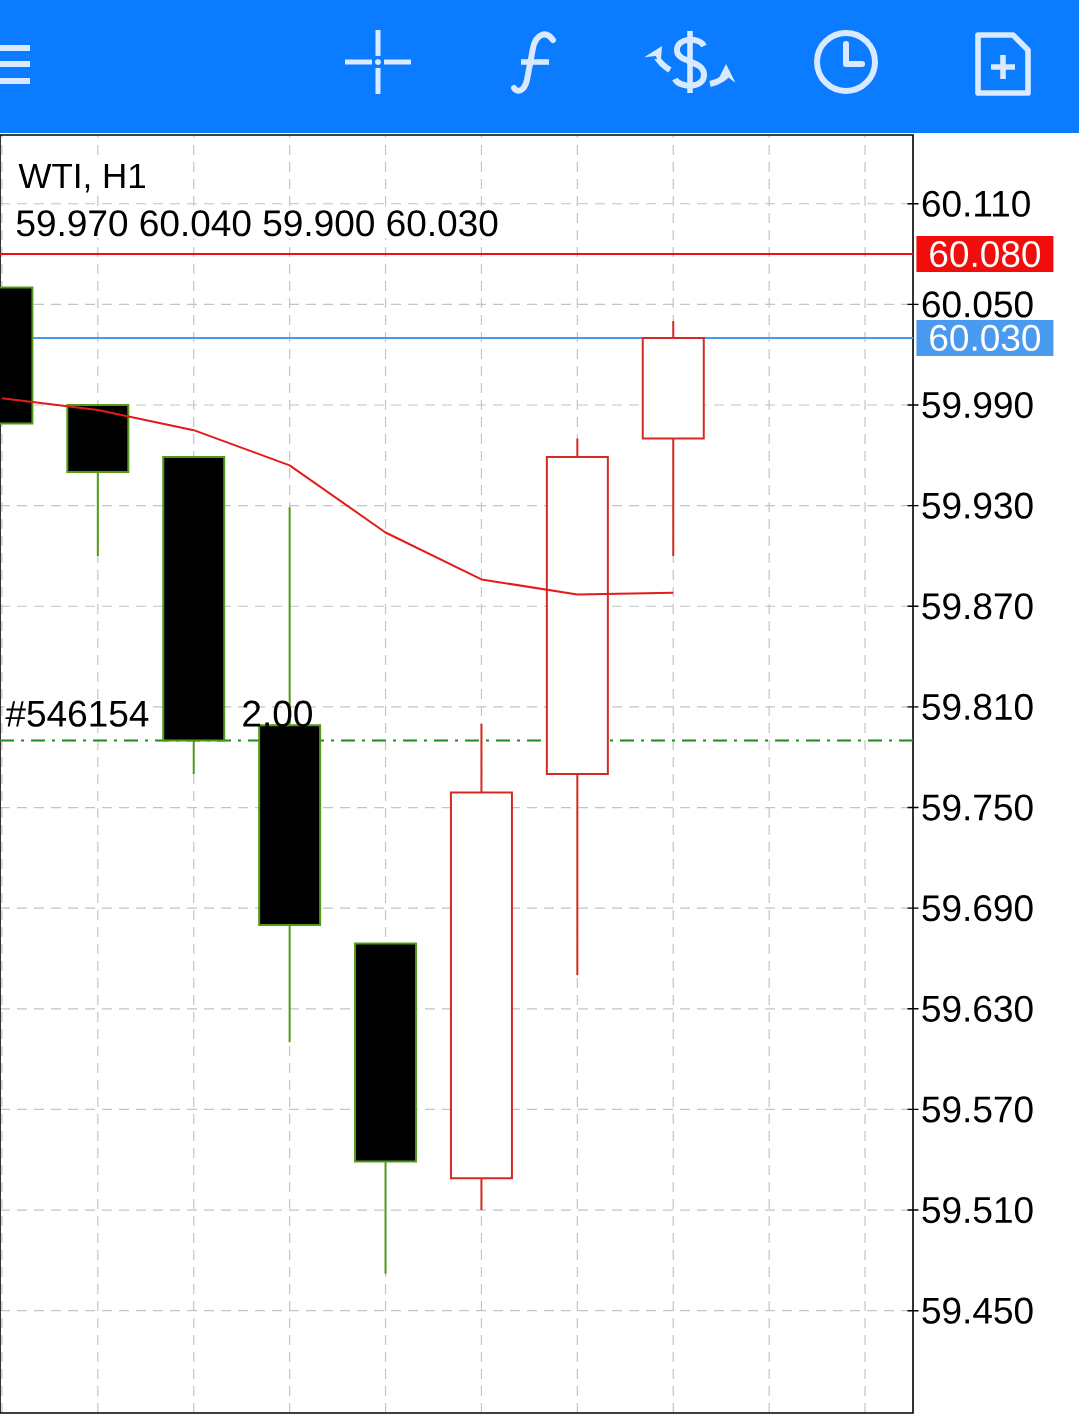  Describe the element at coordinates (81, 178) in the screenshot. I see `text: WTI, H1` at that location.